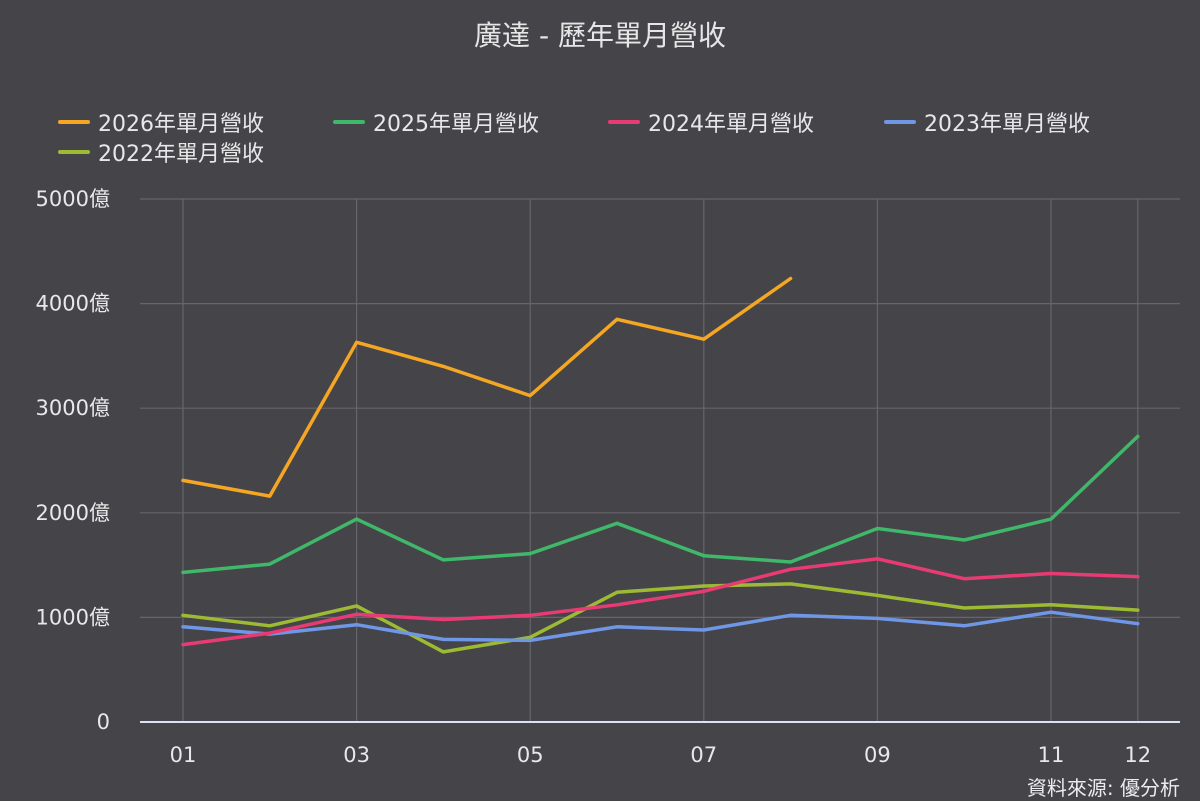 Image resolution: width=1200 pixels, height=801 pixels. What do you see at coordinates (703, 755) in the screenshot?
I see `x-tick-label: 07` at bounding box center [703, 755].